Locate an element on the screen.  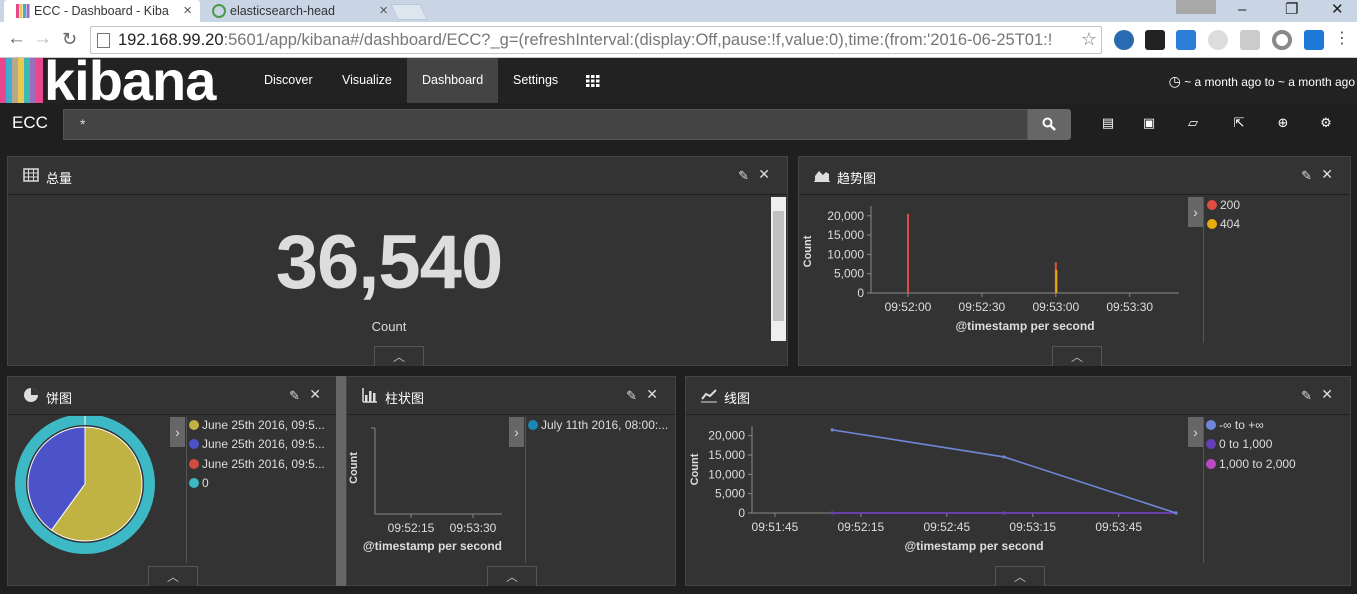
x-tick-label: 09:51:45 is located at coordinates (775, 527).